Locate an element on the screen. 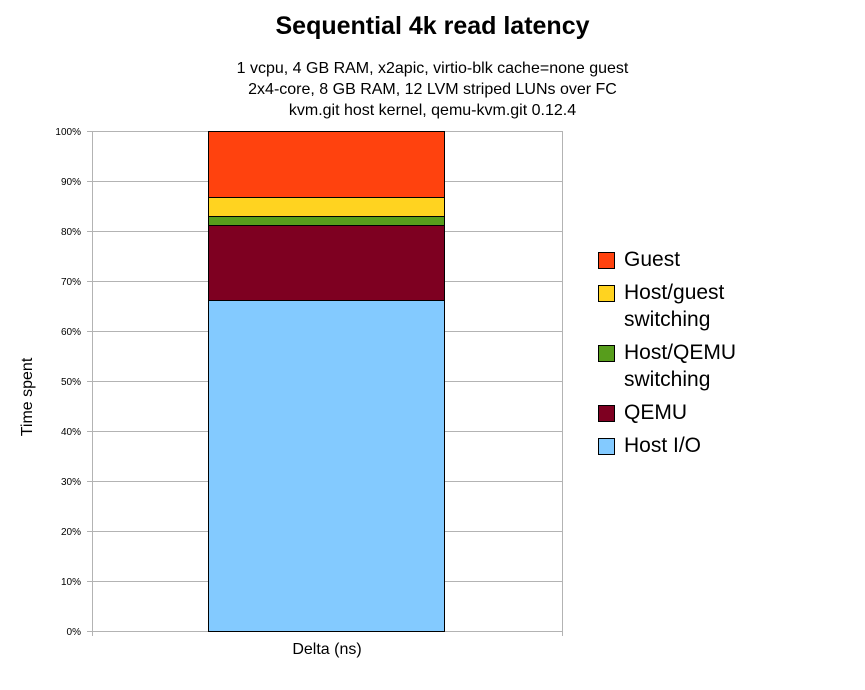 The height and width of the screenshot is (690, 865). chart-title: Sequential 4k read latency is located at coordinates (432, 26).